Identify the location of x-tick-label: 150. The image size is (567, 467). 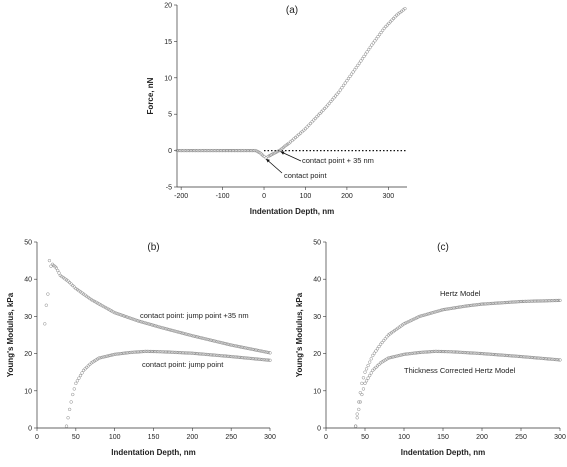
(443, 437).